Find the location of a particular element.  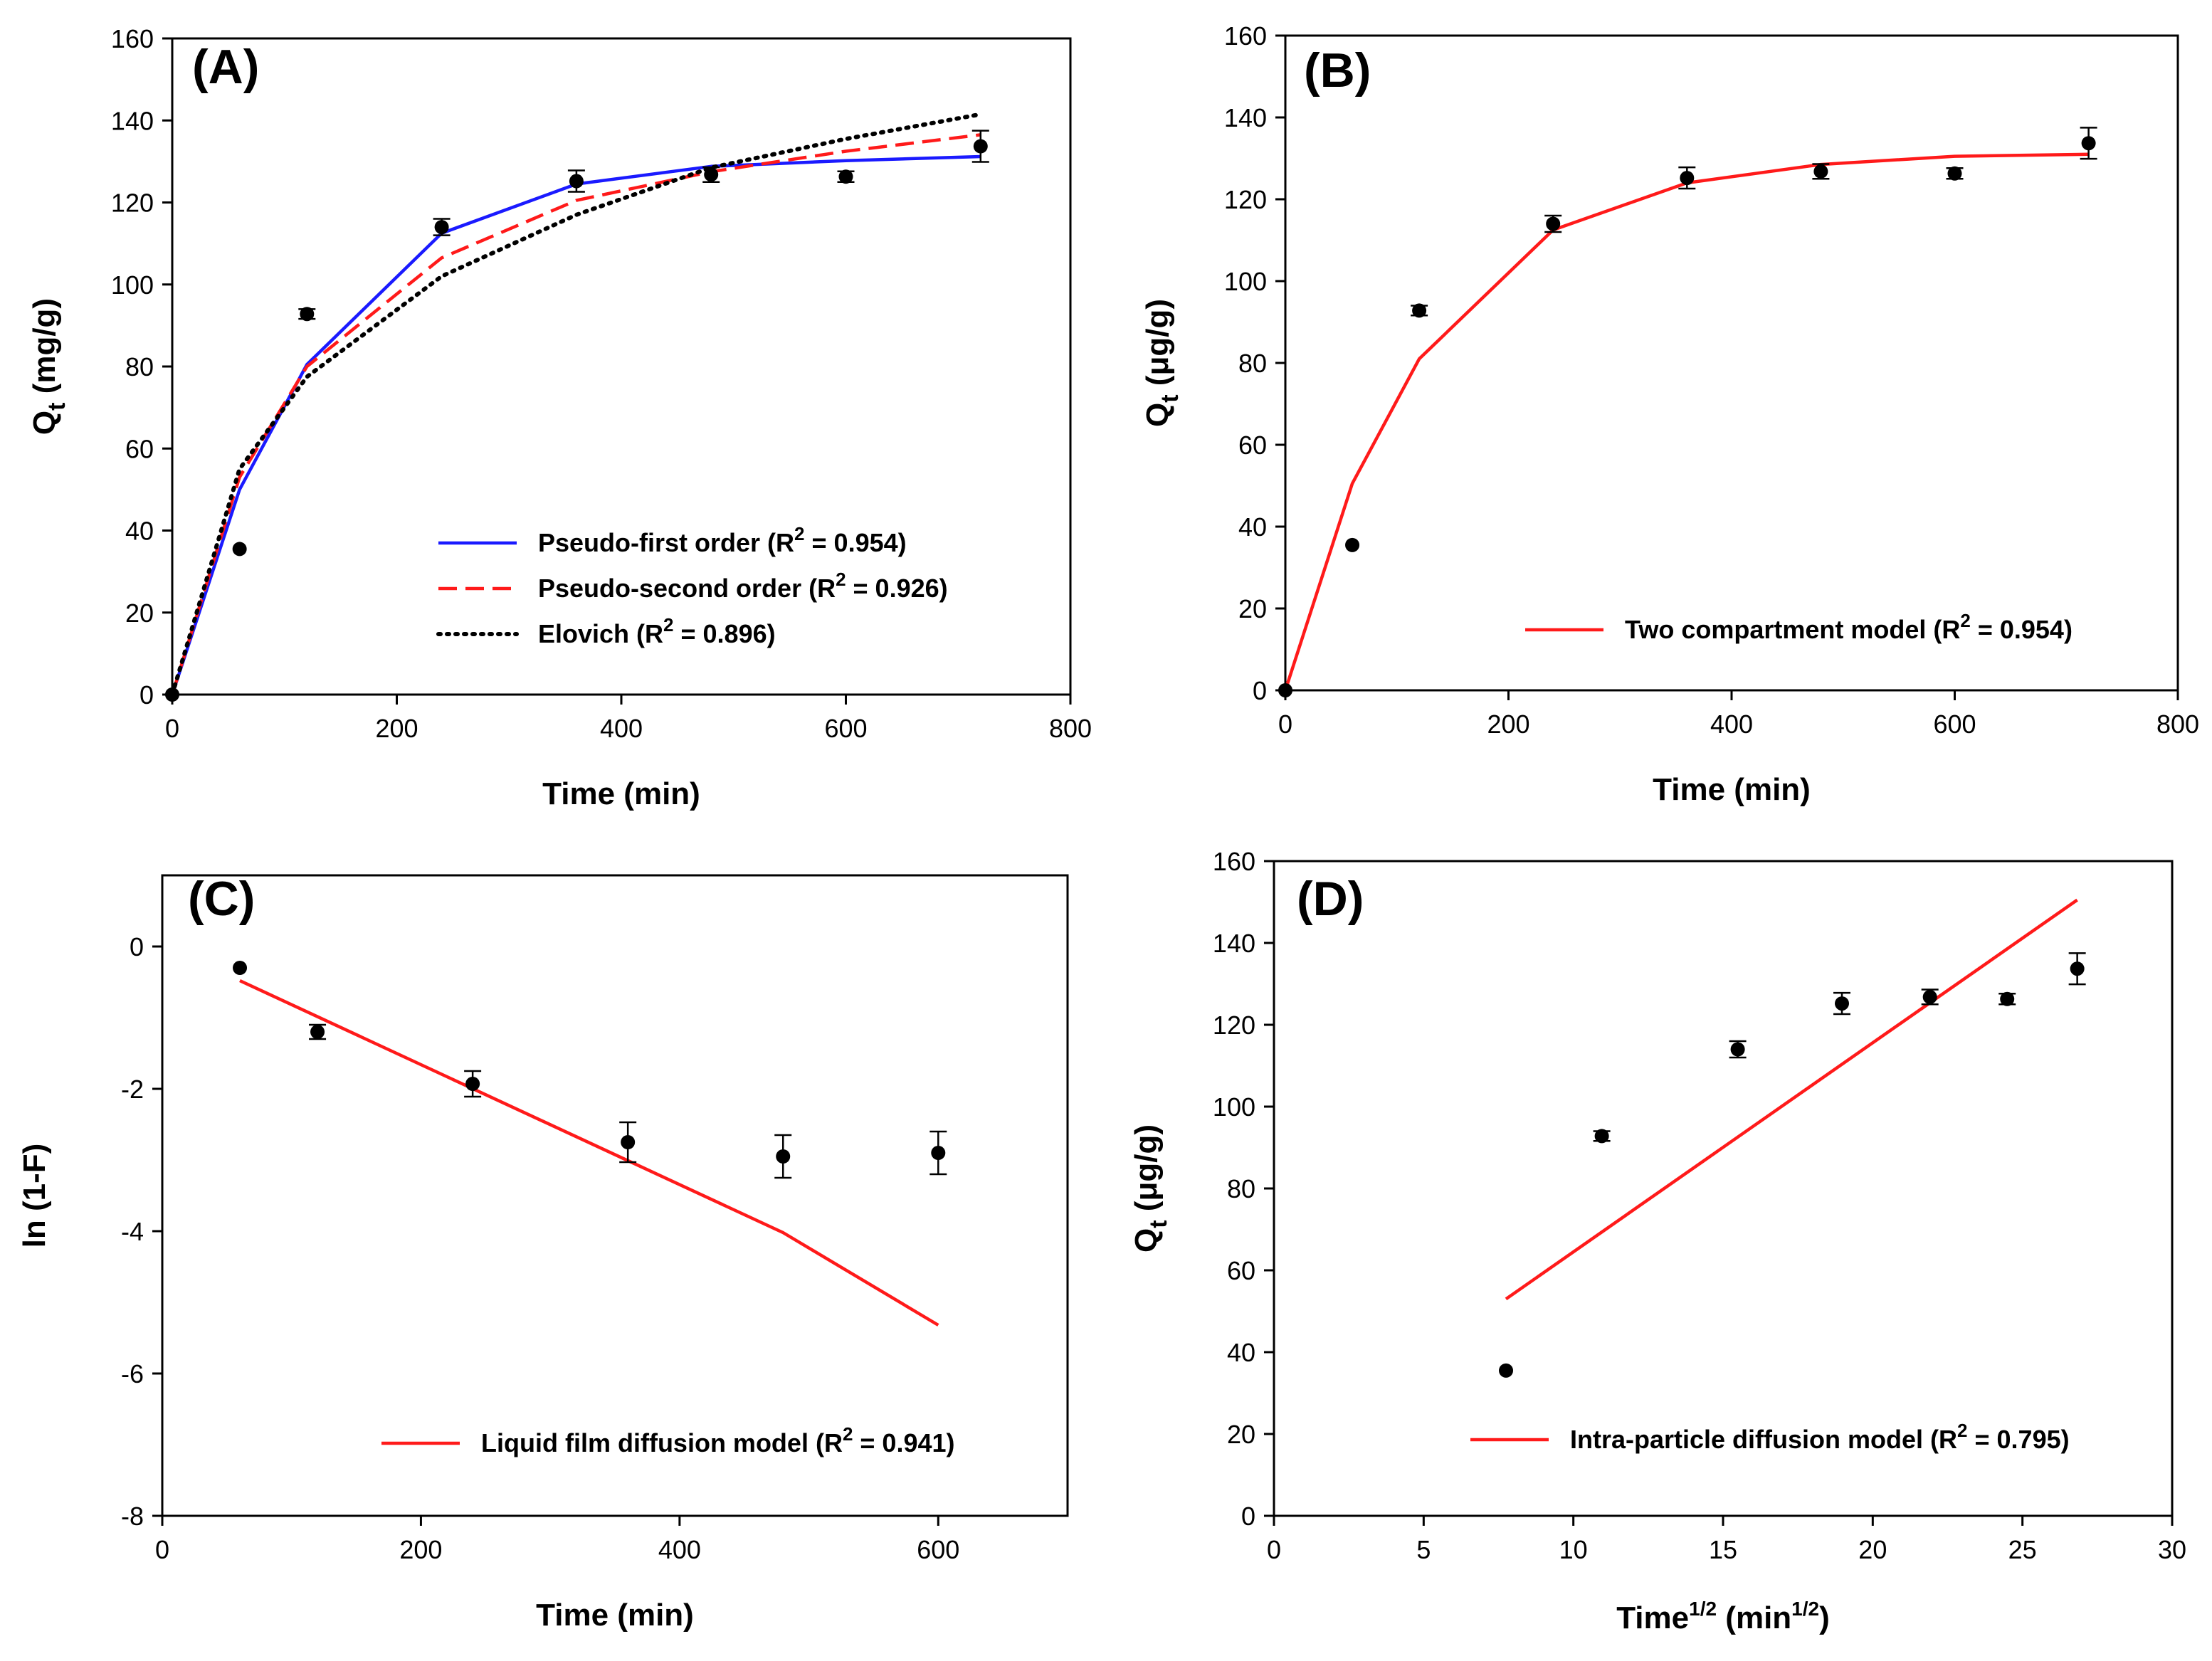

x-axis-title-main: Time is located at coordinates (1652, 1618).